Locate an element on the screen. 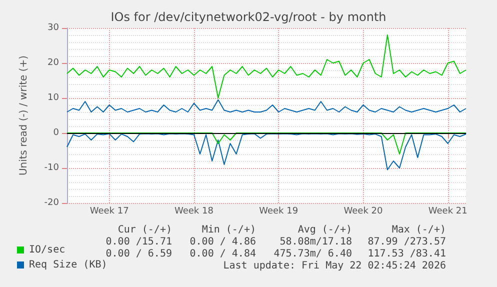 The height and width of the screenshot is (287, 497). text: 87.99 /273.57 is located at coordinates (407, 242).